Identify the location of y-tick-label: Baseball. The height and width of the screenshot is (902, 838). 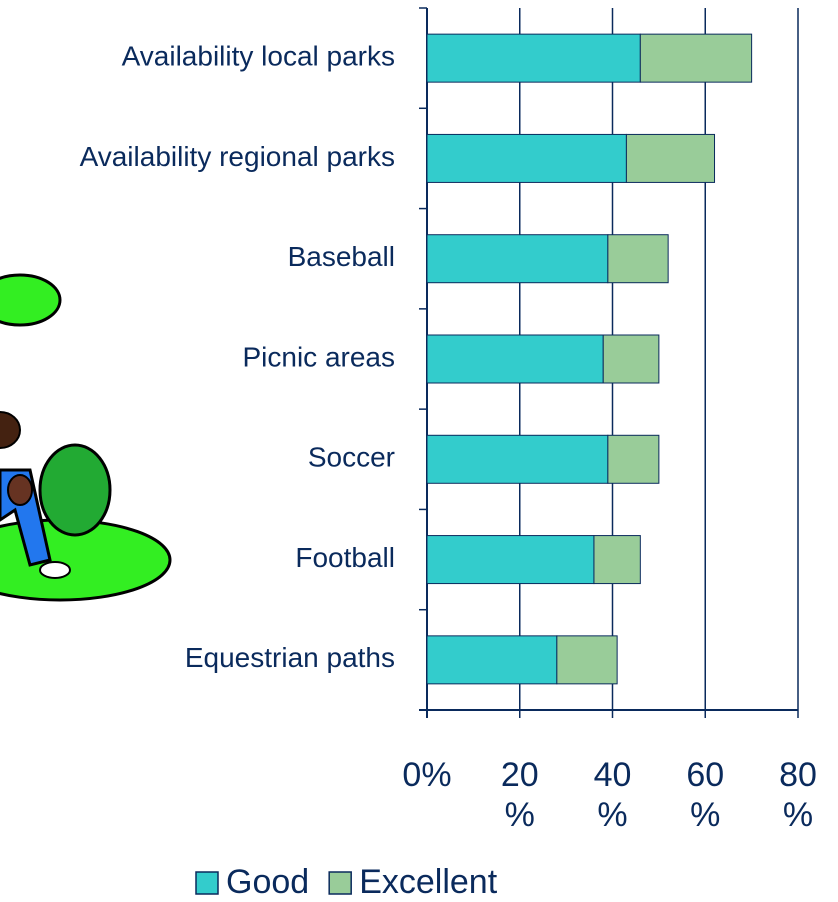
(341, 256).